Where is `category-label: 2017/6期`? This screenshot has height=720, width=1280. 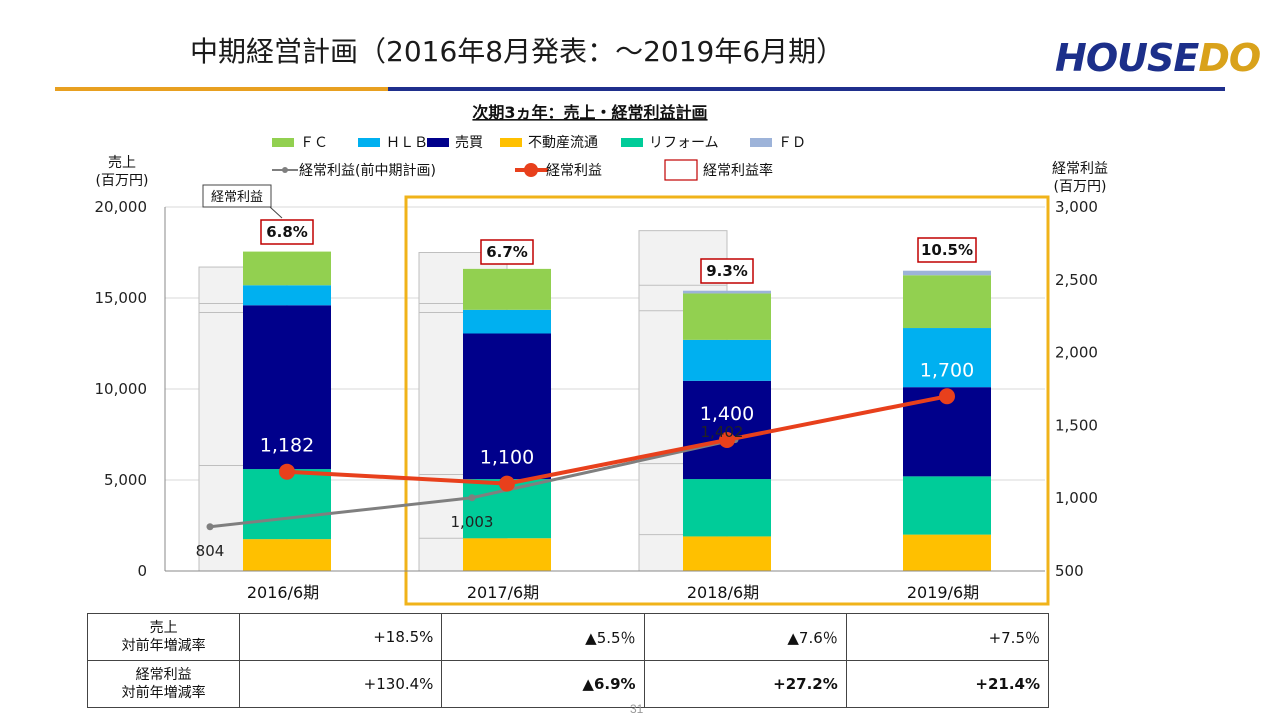 category-label: 2017/6期 is located at coordinates (503, 592).